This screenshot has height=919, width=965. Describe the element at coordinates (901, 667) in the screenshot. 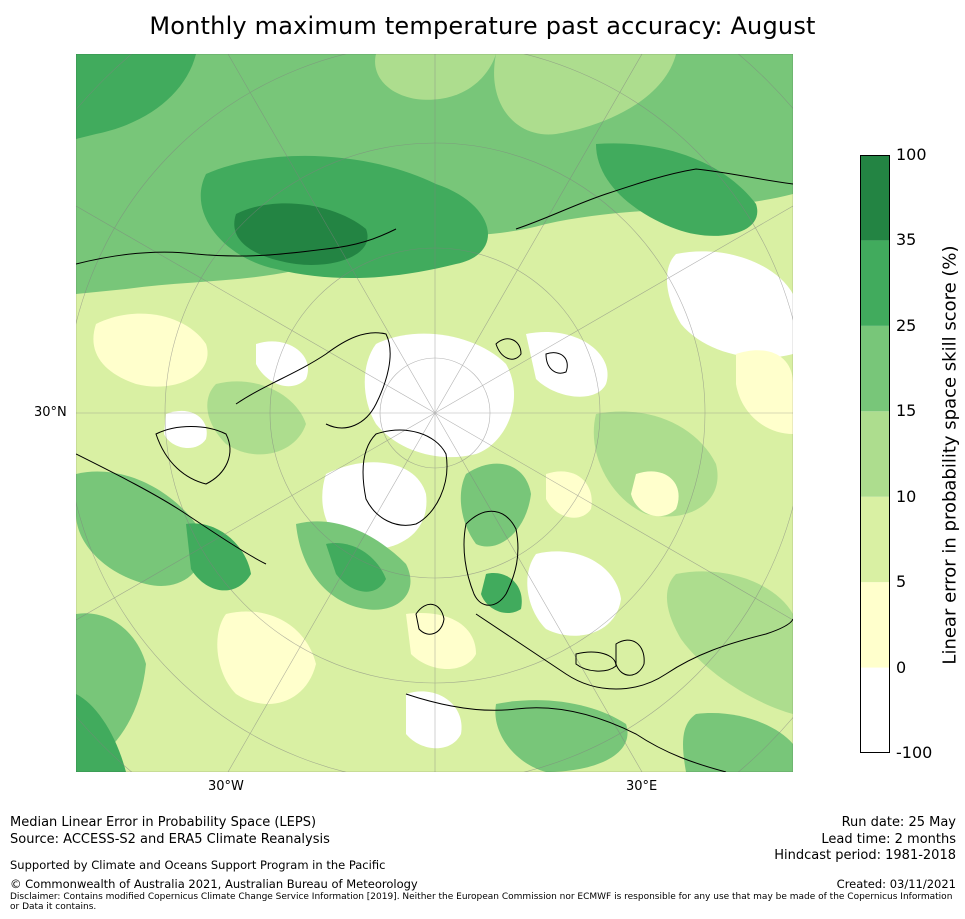

I see `colorbar-tick-label: 0` at that location.